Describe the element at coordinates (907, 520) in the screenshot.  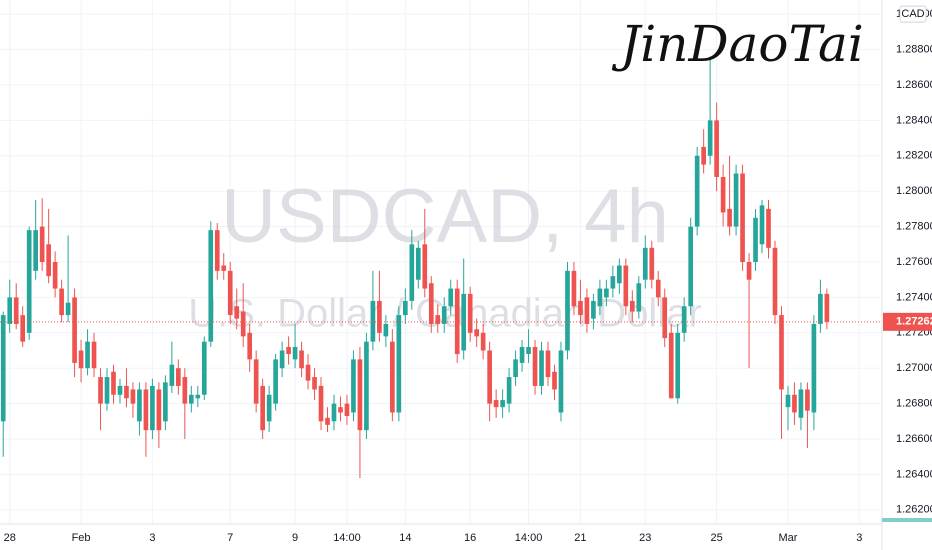
I see `scale-indicator` at that location.